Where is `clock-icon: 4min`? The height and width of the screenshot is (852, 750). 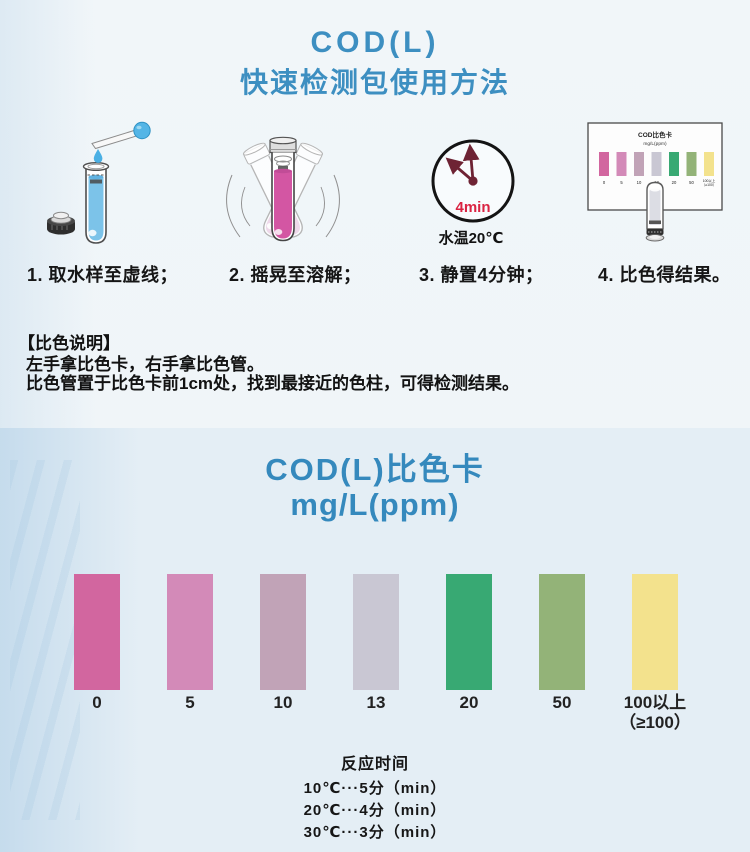
clock-icon: 4min is located at coordinates (473, 181).